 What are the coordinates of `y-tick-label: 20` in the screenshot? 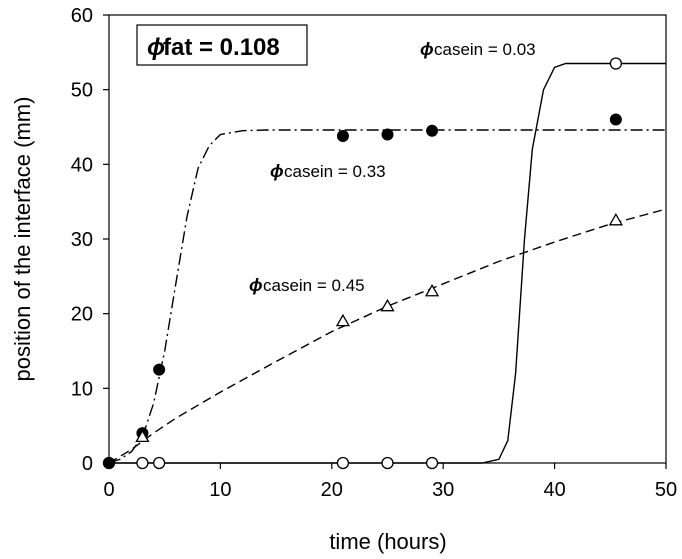 It's located at (82, 315).